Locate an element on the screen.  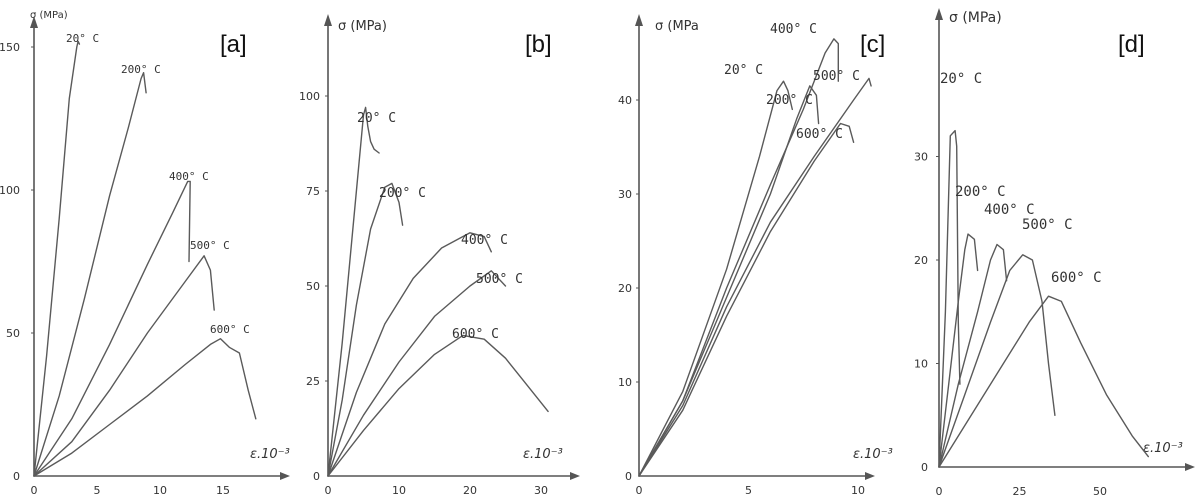
y-tick-label: 25 is located at coordinates (313, 381).